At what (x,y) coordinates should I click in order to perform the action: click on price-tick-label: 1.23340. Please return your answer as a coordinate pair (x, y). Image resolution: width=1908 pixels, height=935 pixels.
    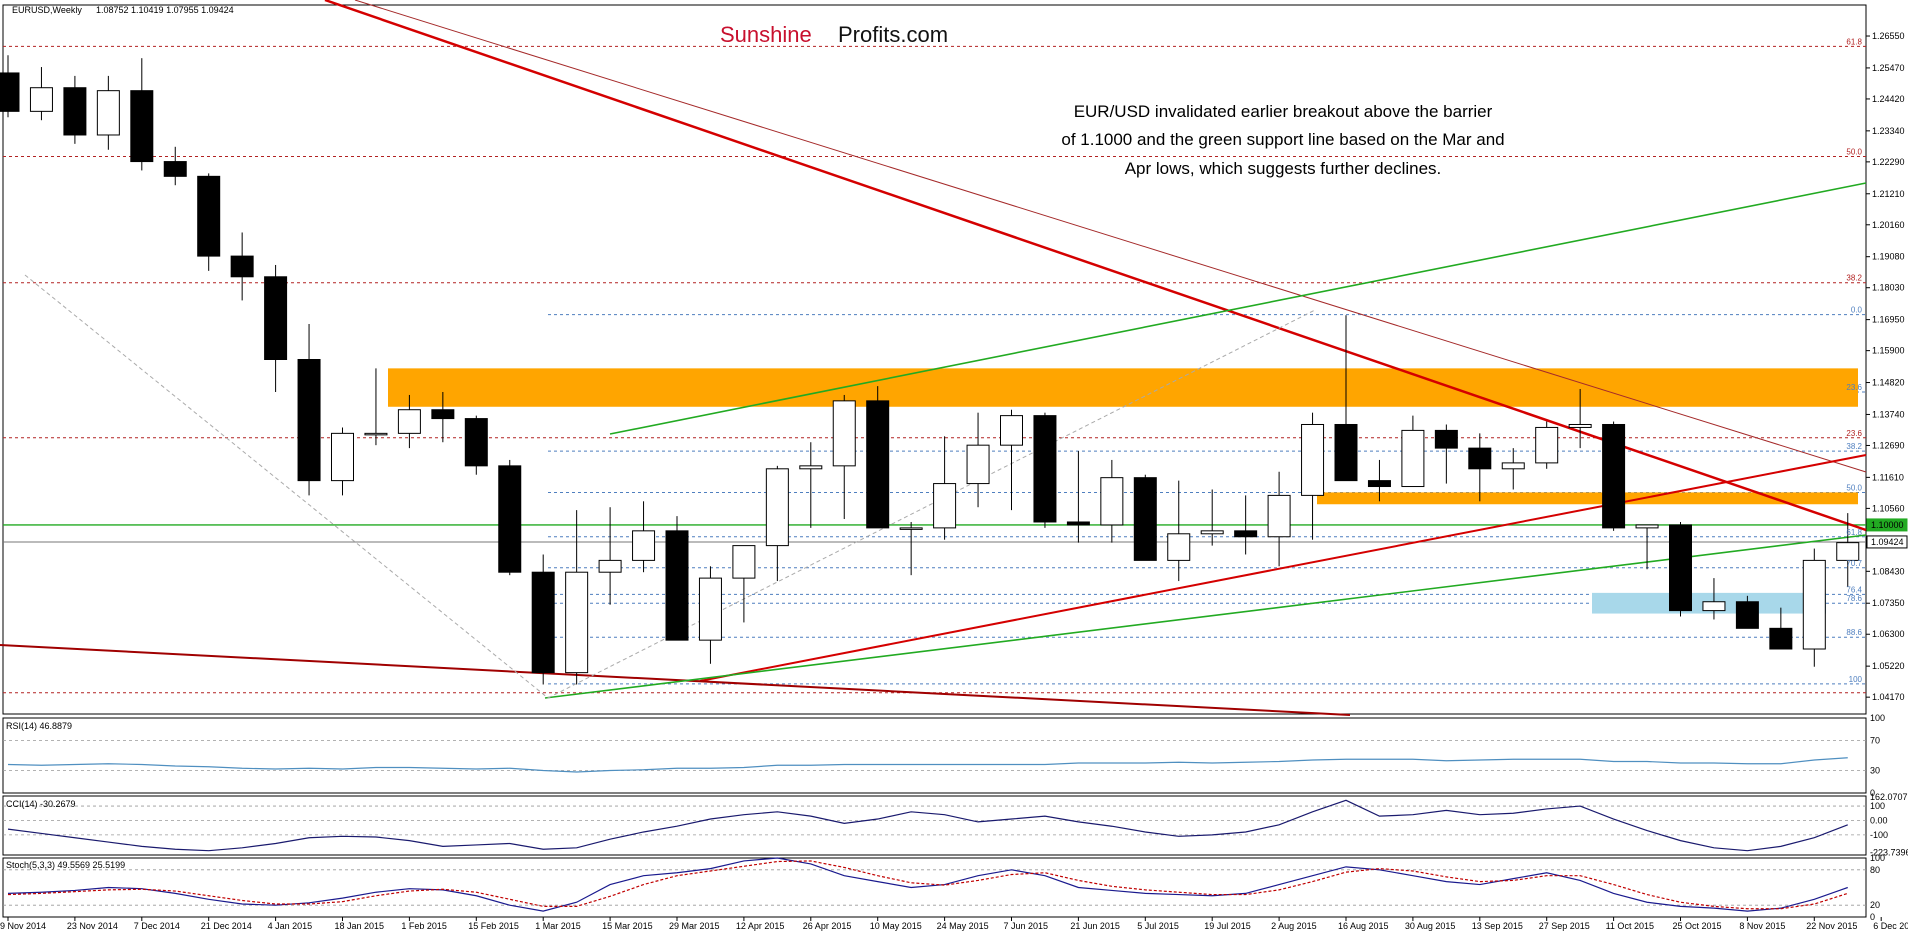
    Looking at the image, I should click on (1888, 131).